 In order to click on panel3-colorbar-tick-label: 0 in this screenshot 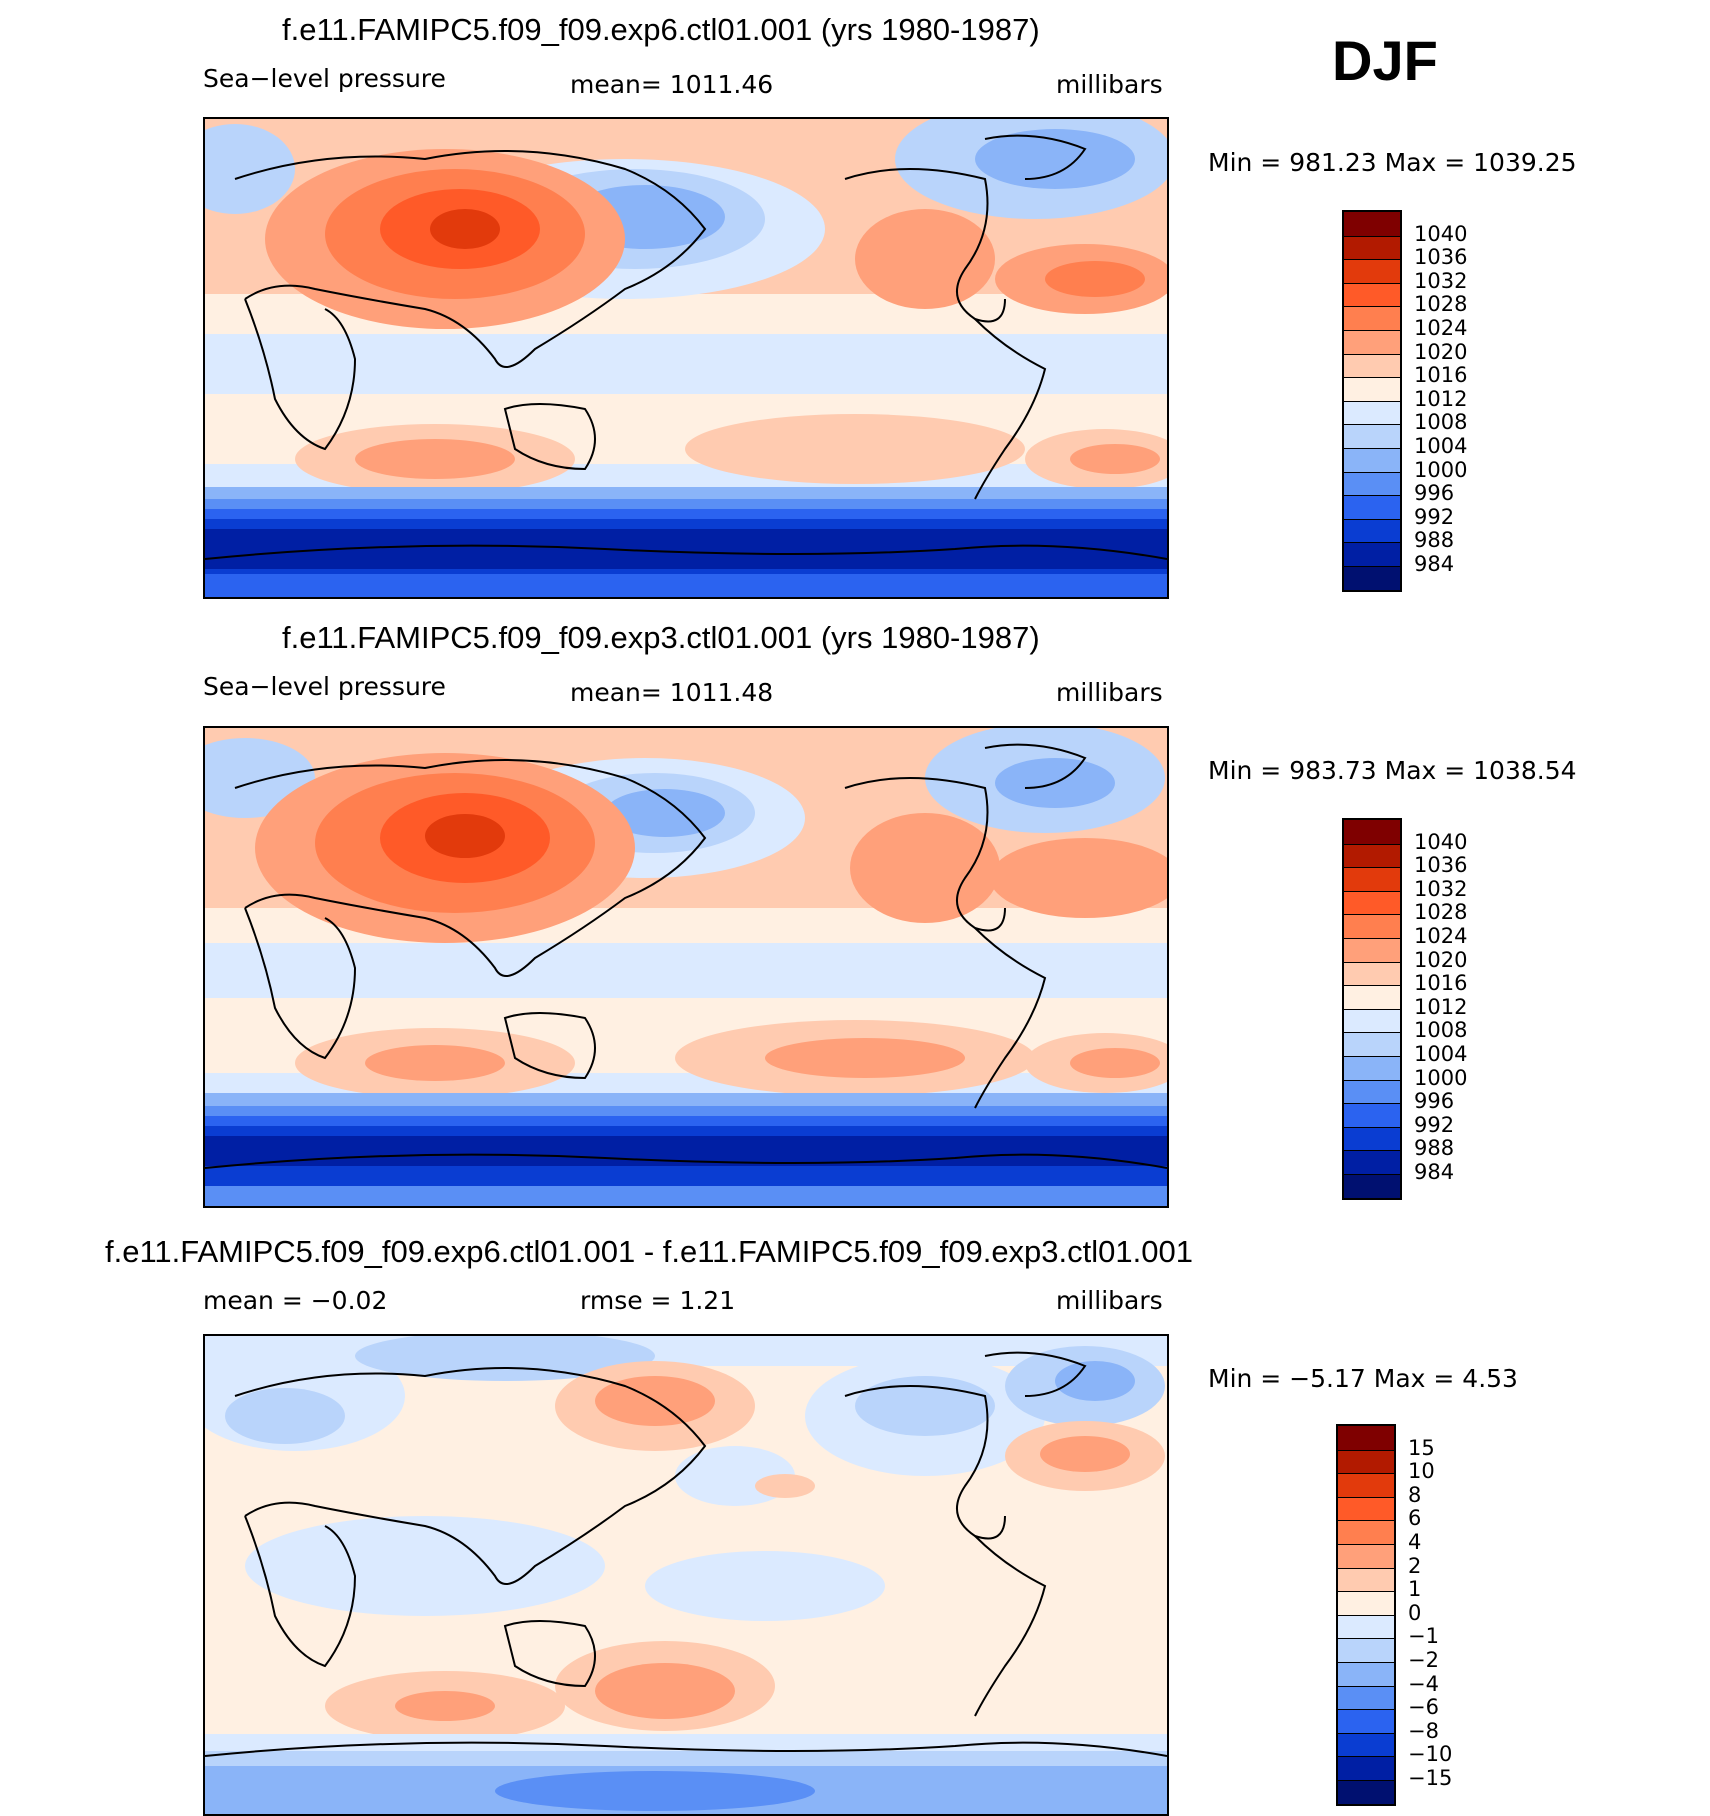, I will do `click(1415, 1612)`.